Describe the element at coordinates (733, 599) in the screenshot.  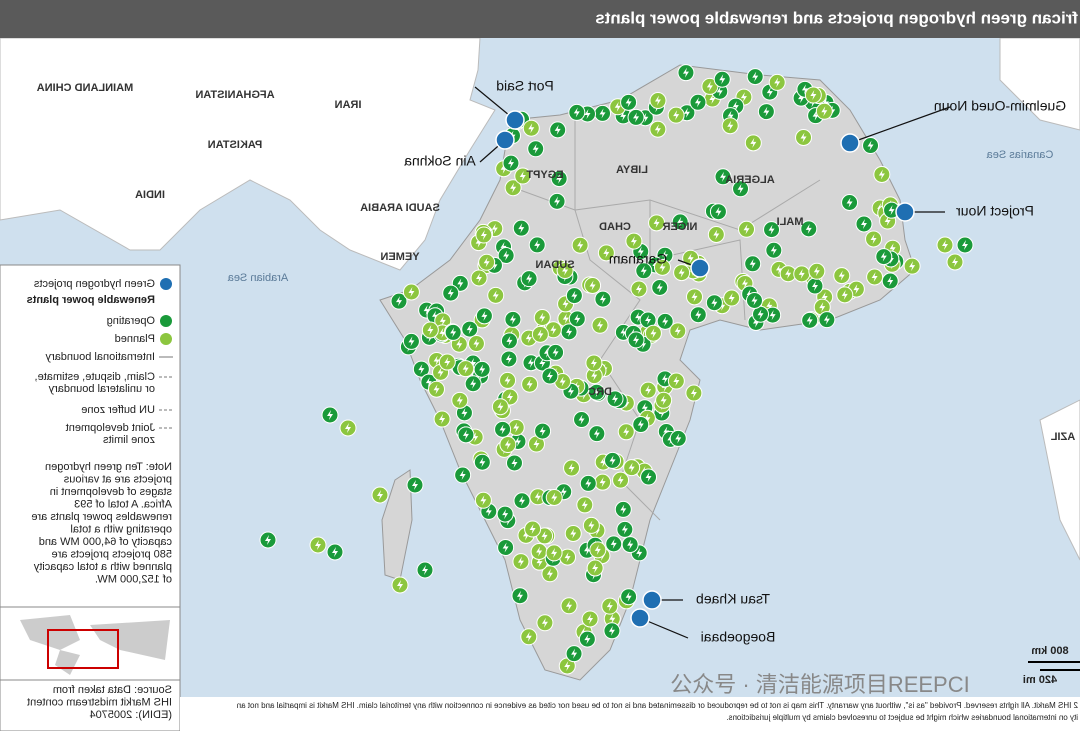
I see `project-label: Tsau Khaeb` at that location.